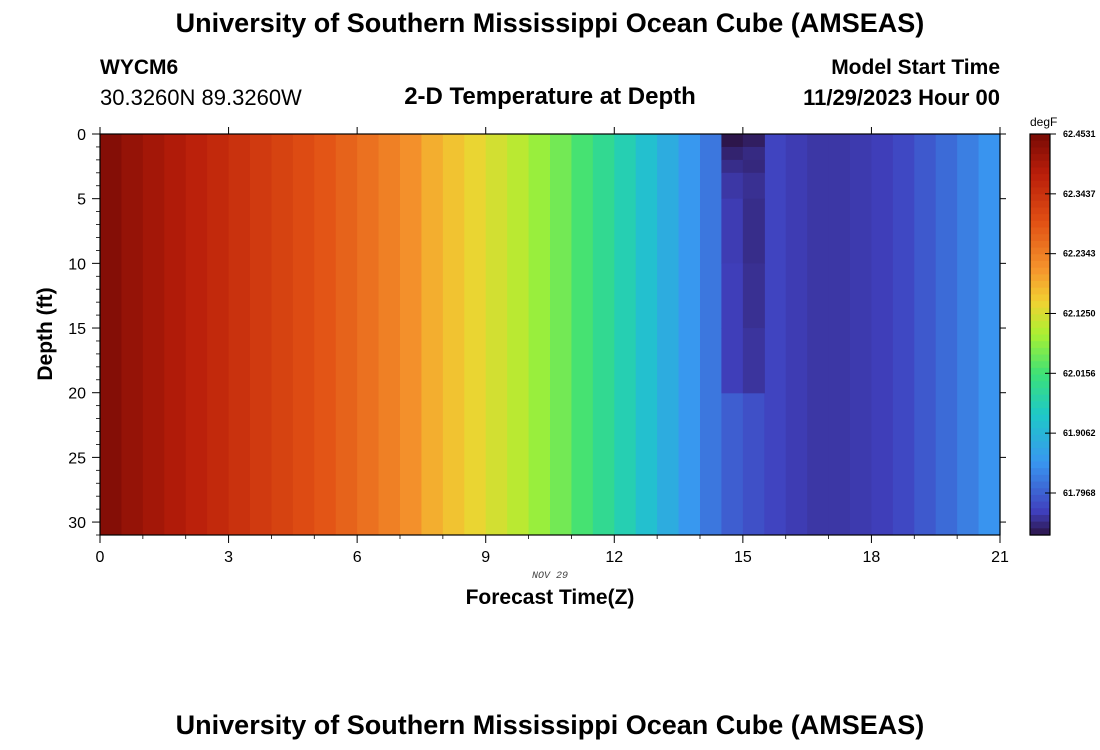 The height and width of the screenshot is (750, 1100). I want to click on colorbar-frame, so click(1040, 334).